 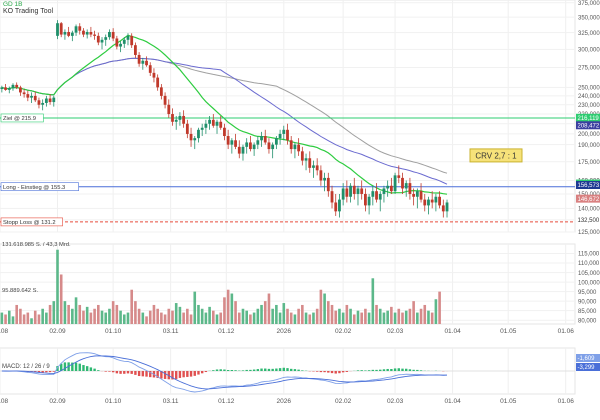 I want to click on price-tick-label: 250,000, so click(x=589, y=89).